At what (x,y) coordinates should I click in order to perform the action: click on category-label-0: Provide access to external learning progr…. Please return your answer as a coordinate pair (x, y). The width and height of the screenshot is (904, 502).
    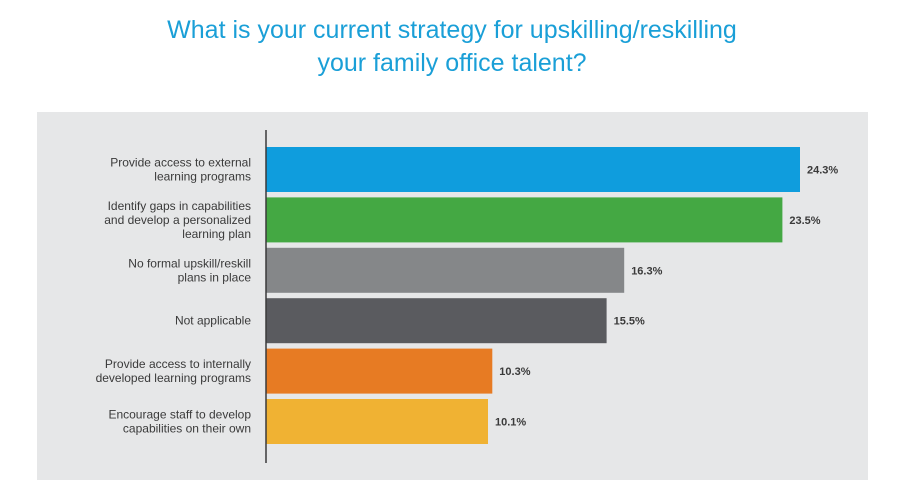
    Looking at the image, I should click on (180, 170).